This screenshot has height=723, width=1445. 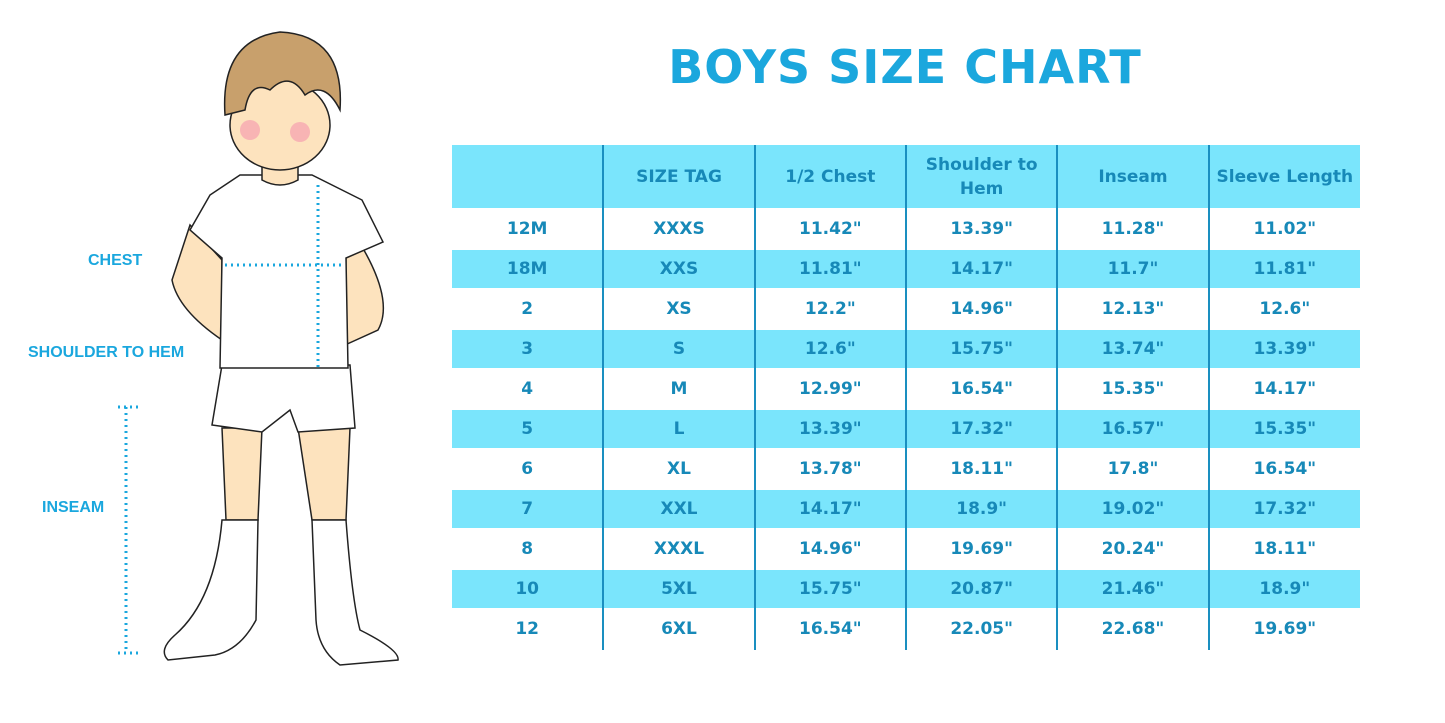 What do you see at coordinates (678, 229) in the screenshot?
I see `table-cell: XXXS` at bounding box center [678, 229].